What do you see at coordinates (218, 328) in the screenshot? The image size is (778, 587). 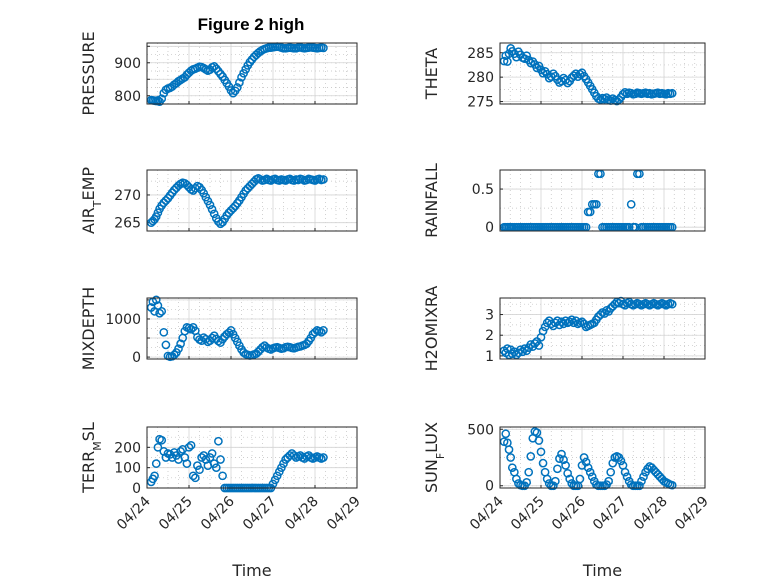 I see `subplot-mixdepth: 0 1000 MIXDEPTH` at bounding box center [218, 328].